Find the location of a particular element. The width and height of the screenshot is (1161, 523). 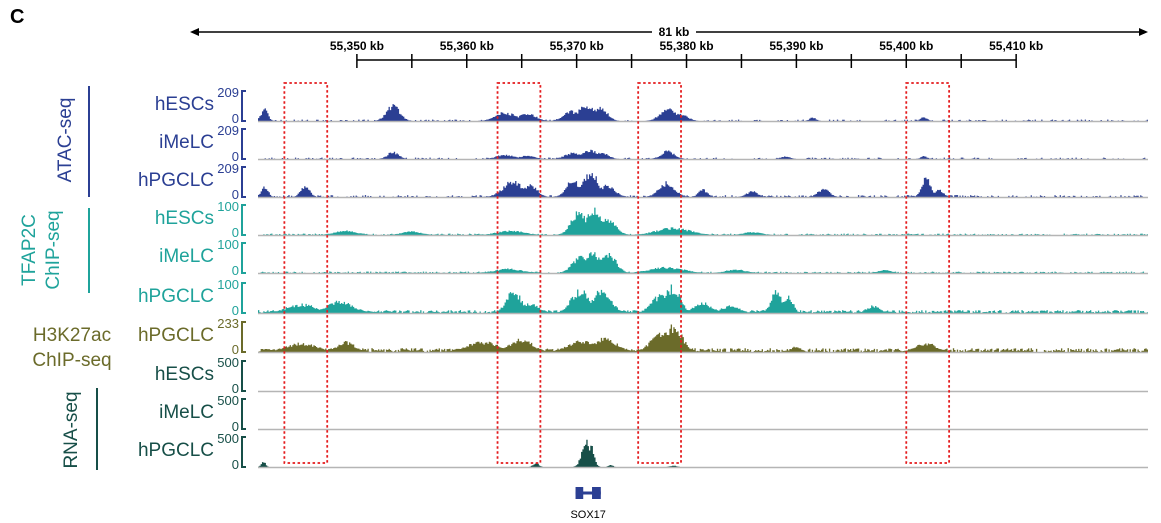

gene-name: SOX17 is located at coordinates (587, 515).